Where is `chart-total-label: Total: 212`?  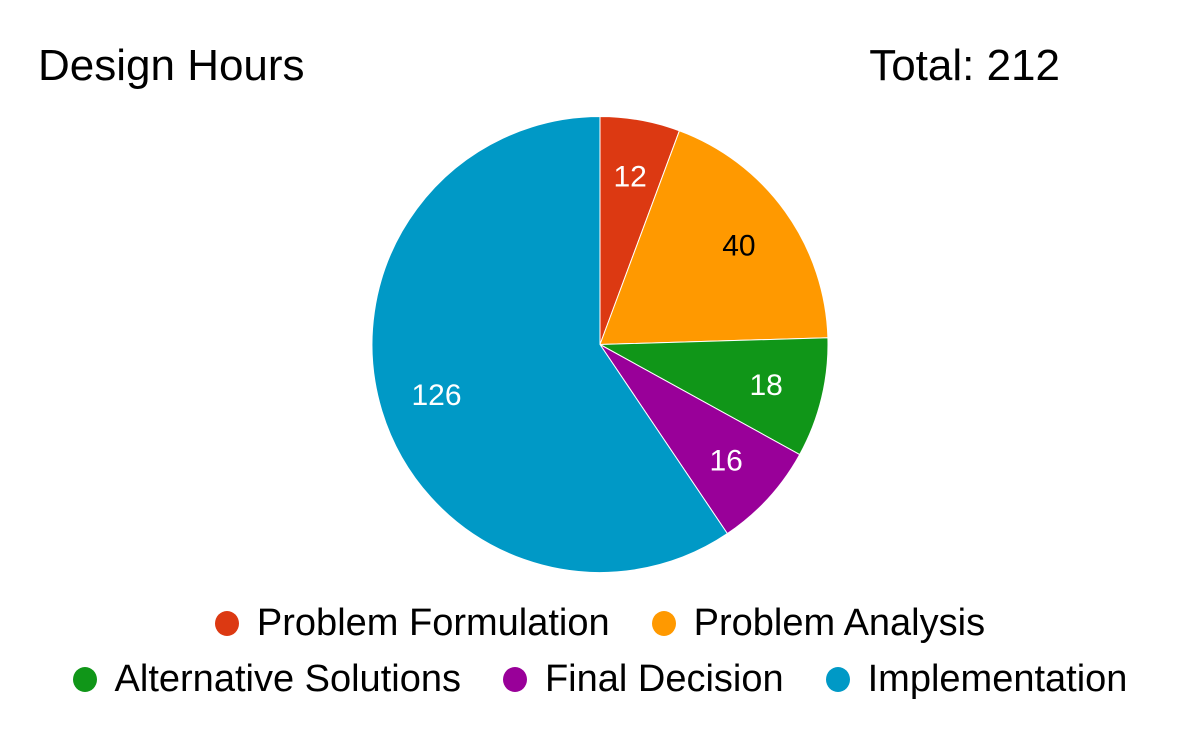 chart-total-label: Total: 212 is located at coordinates (964, 65).